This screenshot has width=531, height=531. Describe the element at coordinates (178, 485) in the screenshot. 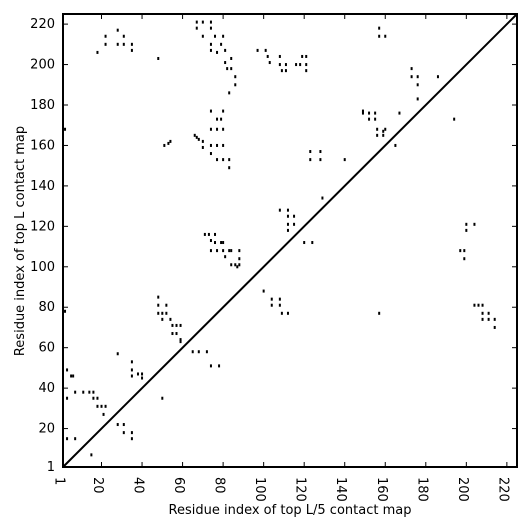

I see `x-tick-label: 60` at that location.